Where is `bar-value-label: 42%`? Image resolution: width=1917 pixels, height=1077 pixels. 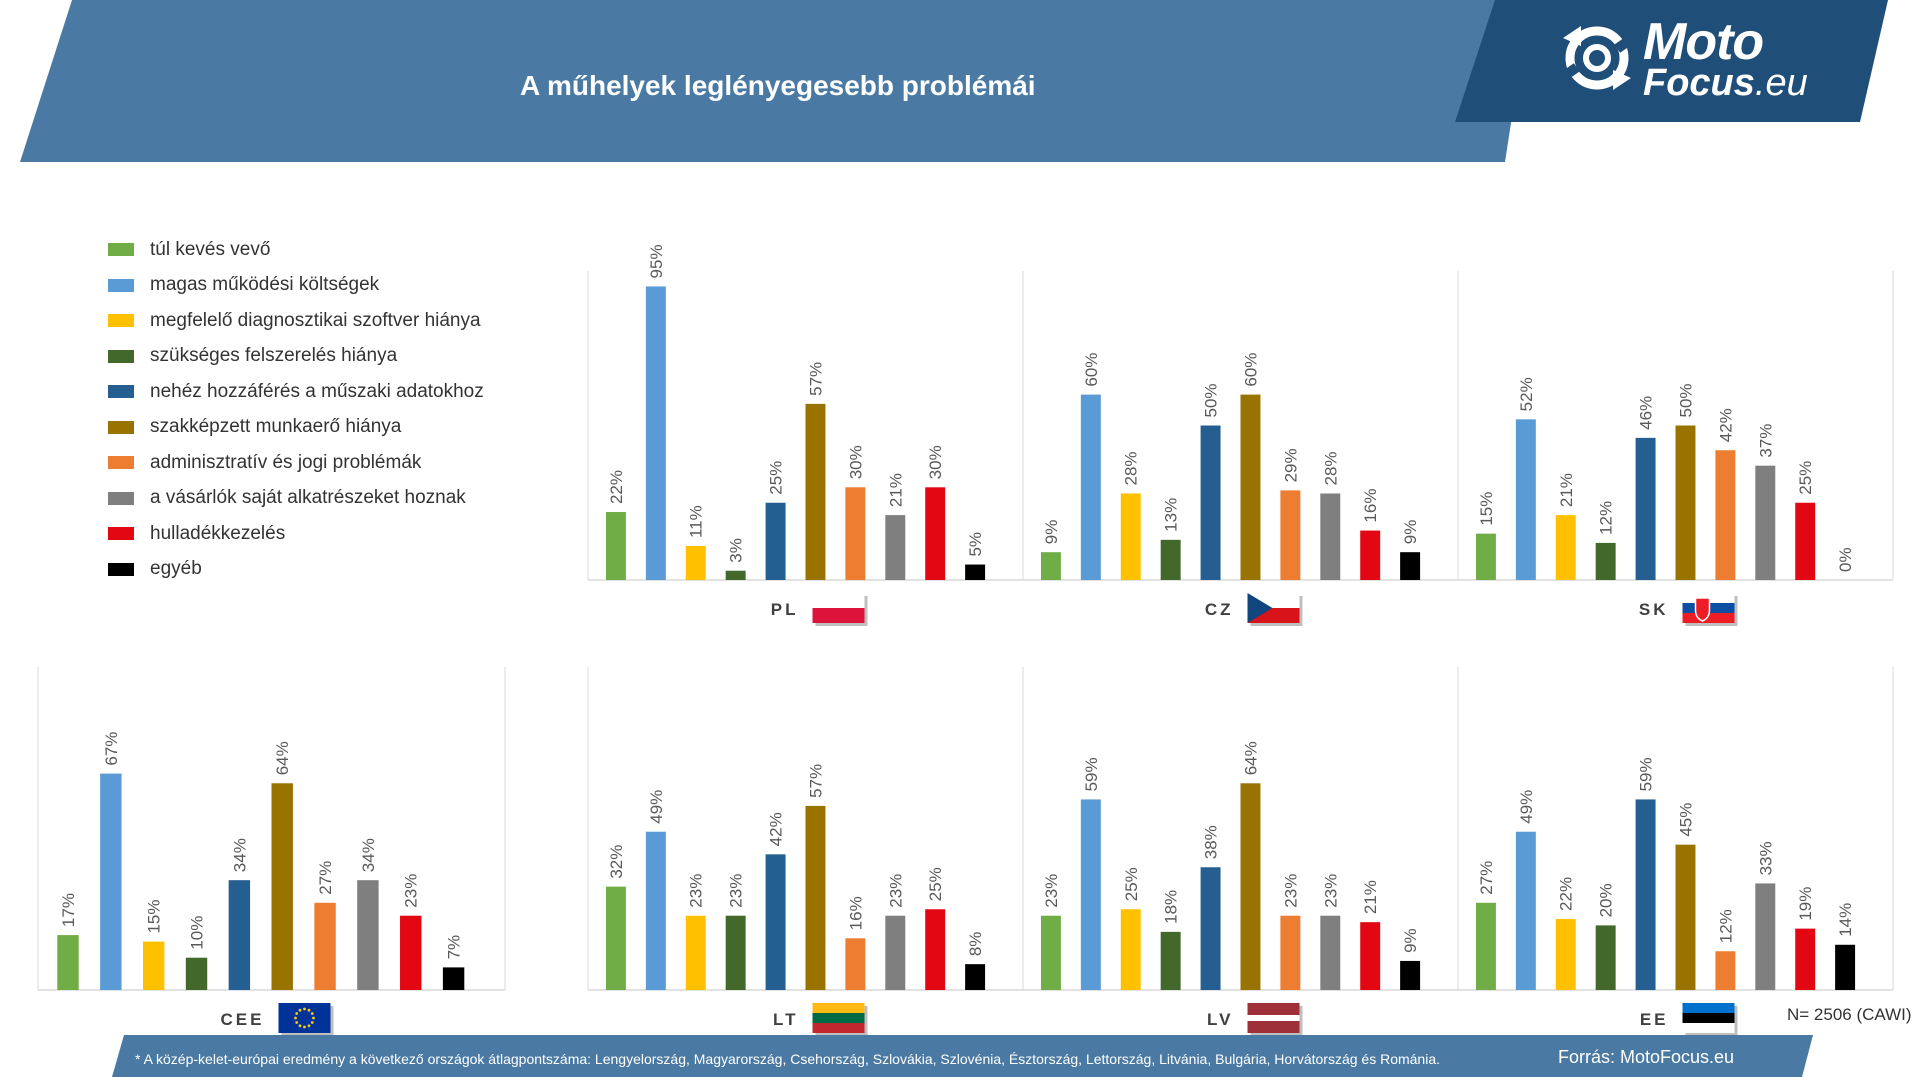
bar-value-label: 42% is located at coordinates (776, 829).